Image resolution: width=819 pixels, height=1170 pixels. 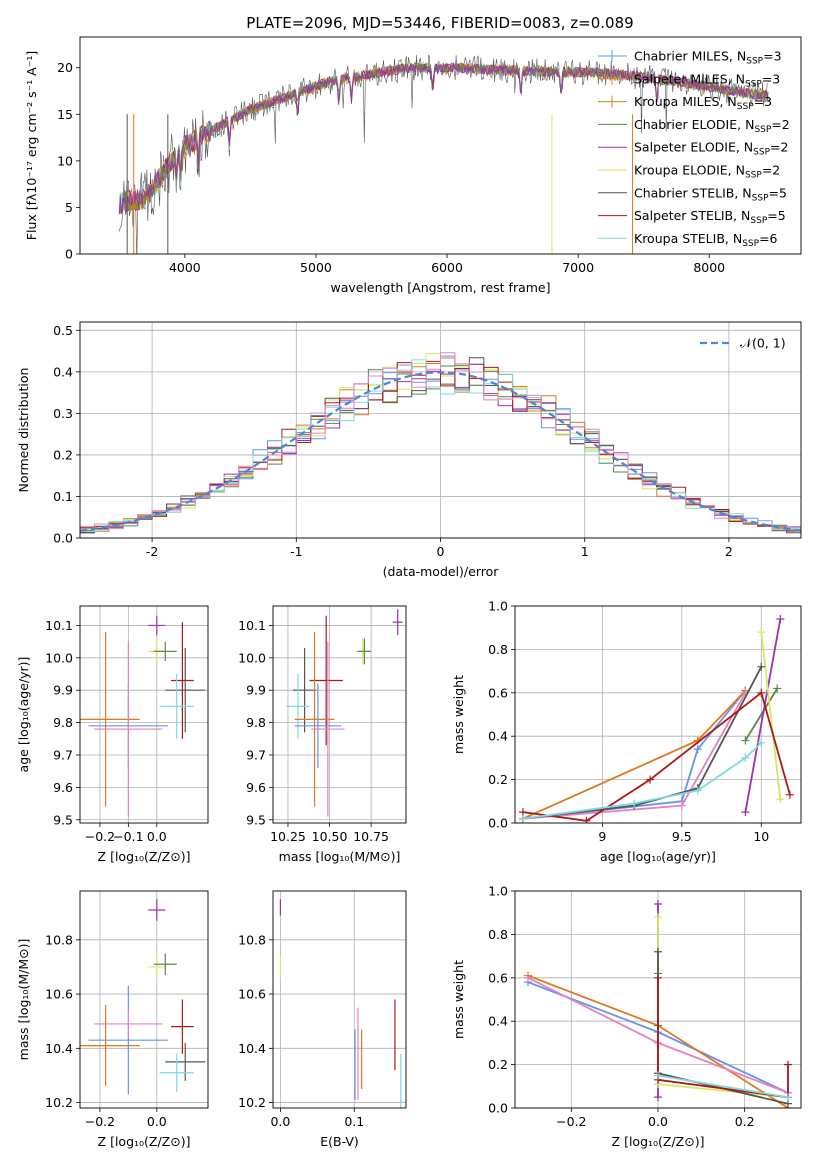 I want to click on y-tick-label: 0.5, so click(x=63, y=330).